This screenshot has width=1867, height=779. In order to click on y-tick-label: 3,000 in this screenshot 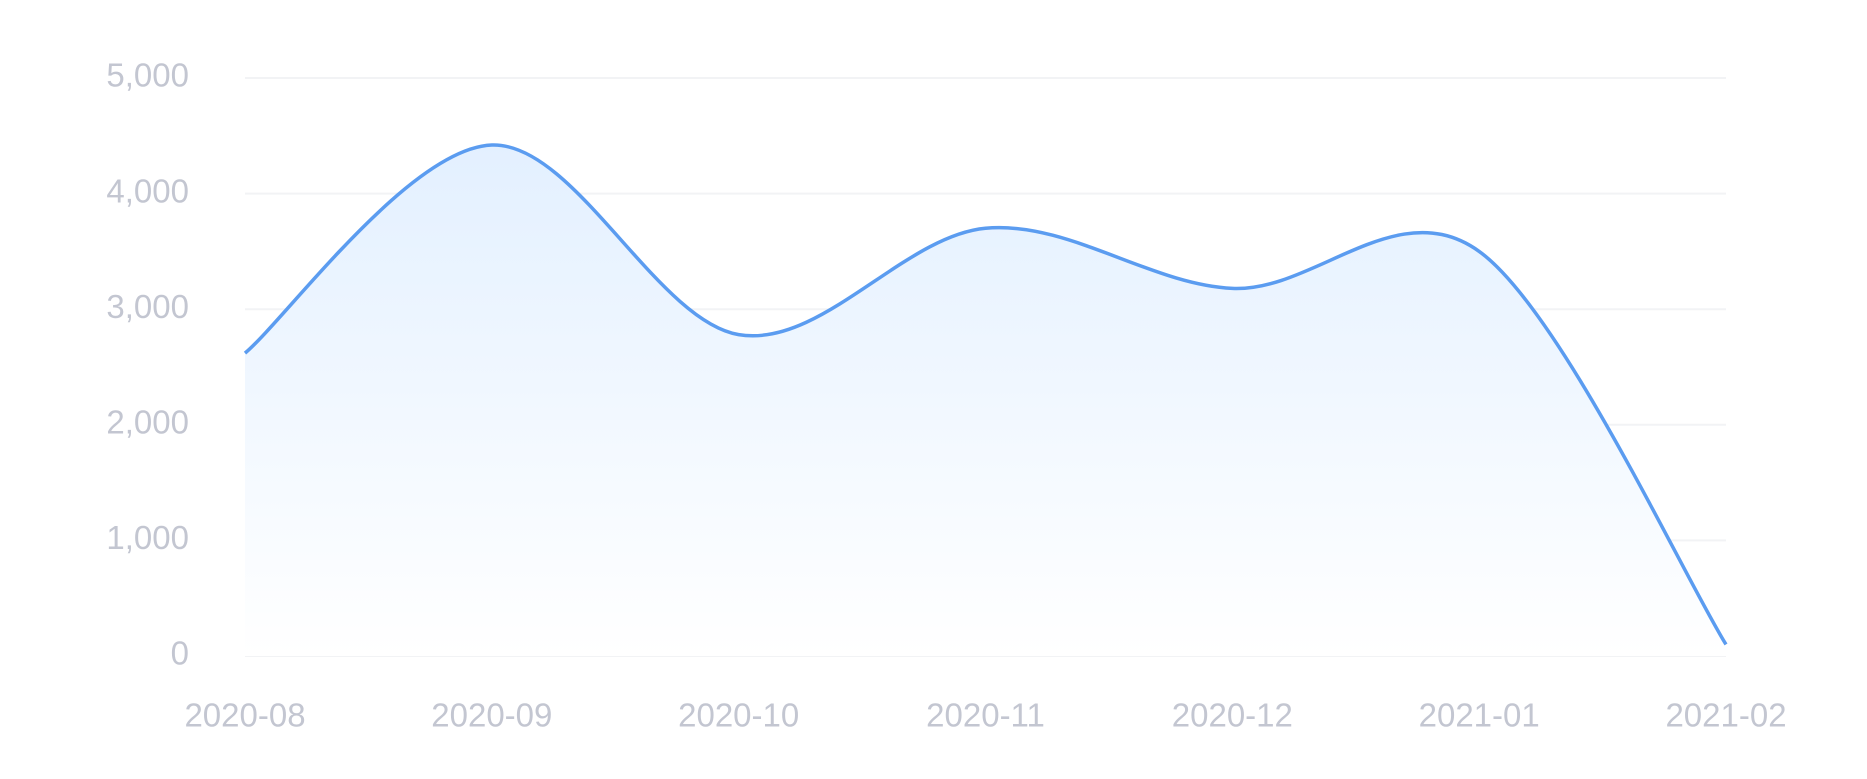, I will do `click(147, 306)`.